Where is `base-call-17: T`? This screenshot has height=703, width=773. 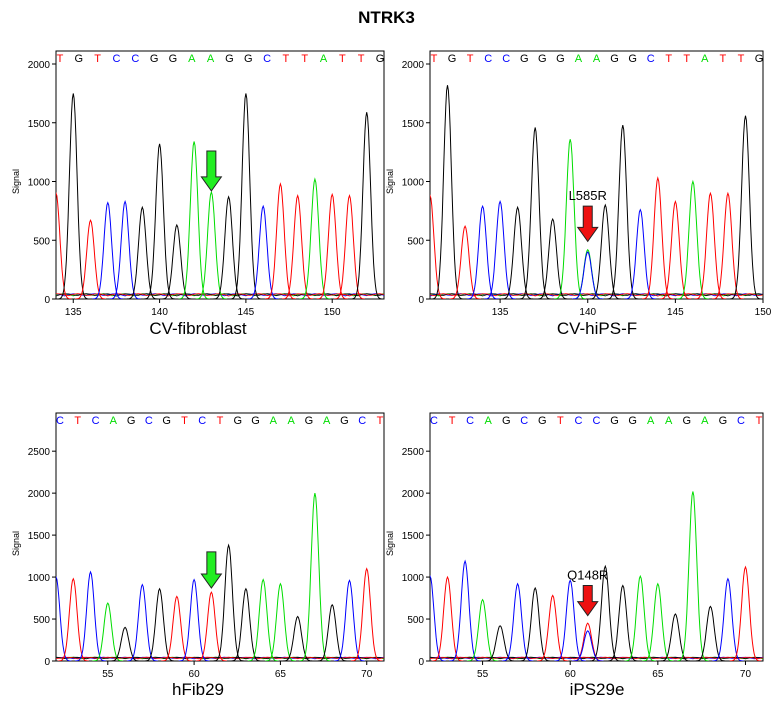
base-call-17: T is located at coordinates (741, 59).